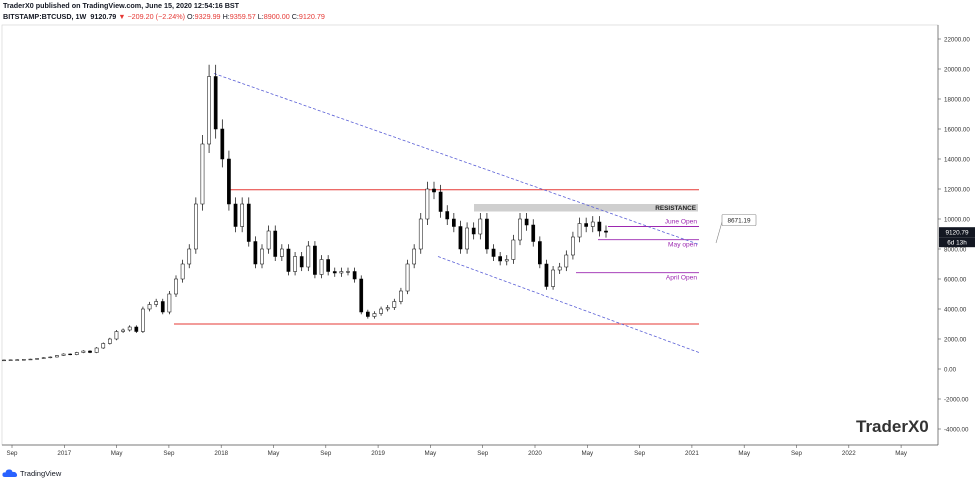  What do you see at coordinates (957, 220) in the screenshot?
I see `y-tick-label: 10000.00` at bounding box center [957, 220].